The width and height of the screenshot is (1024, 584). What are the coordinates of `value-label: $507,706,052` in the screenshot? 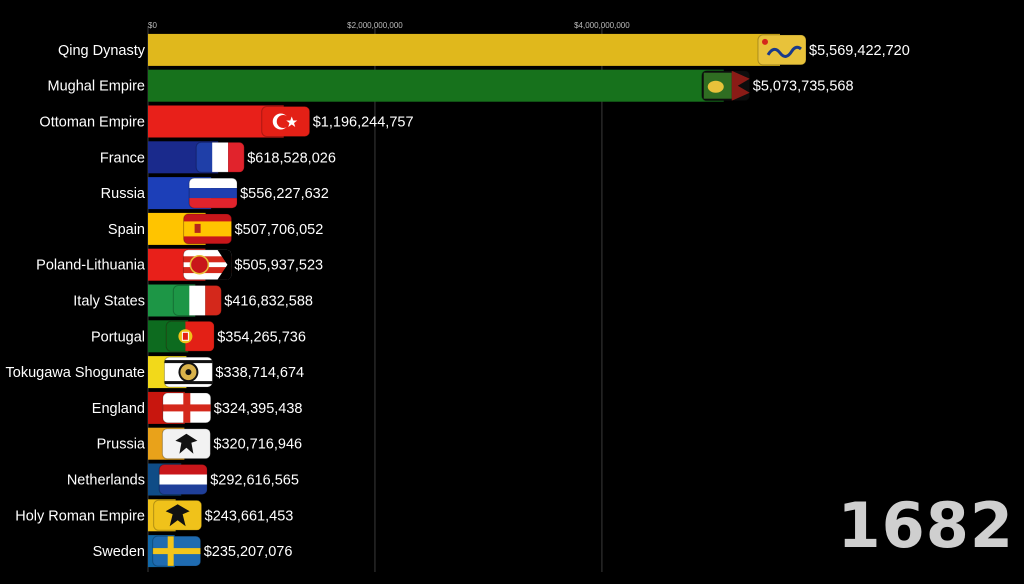 It's located at (279, 230).